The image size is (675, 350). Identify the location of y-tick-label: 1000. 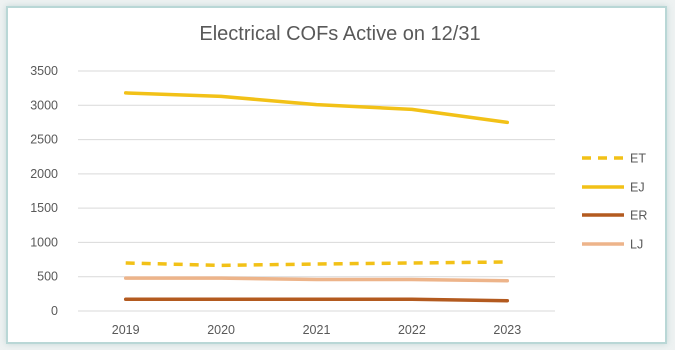
(44, 242).